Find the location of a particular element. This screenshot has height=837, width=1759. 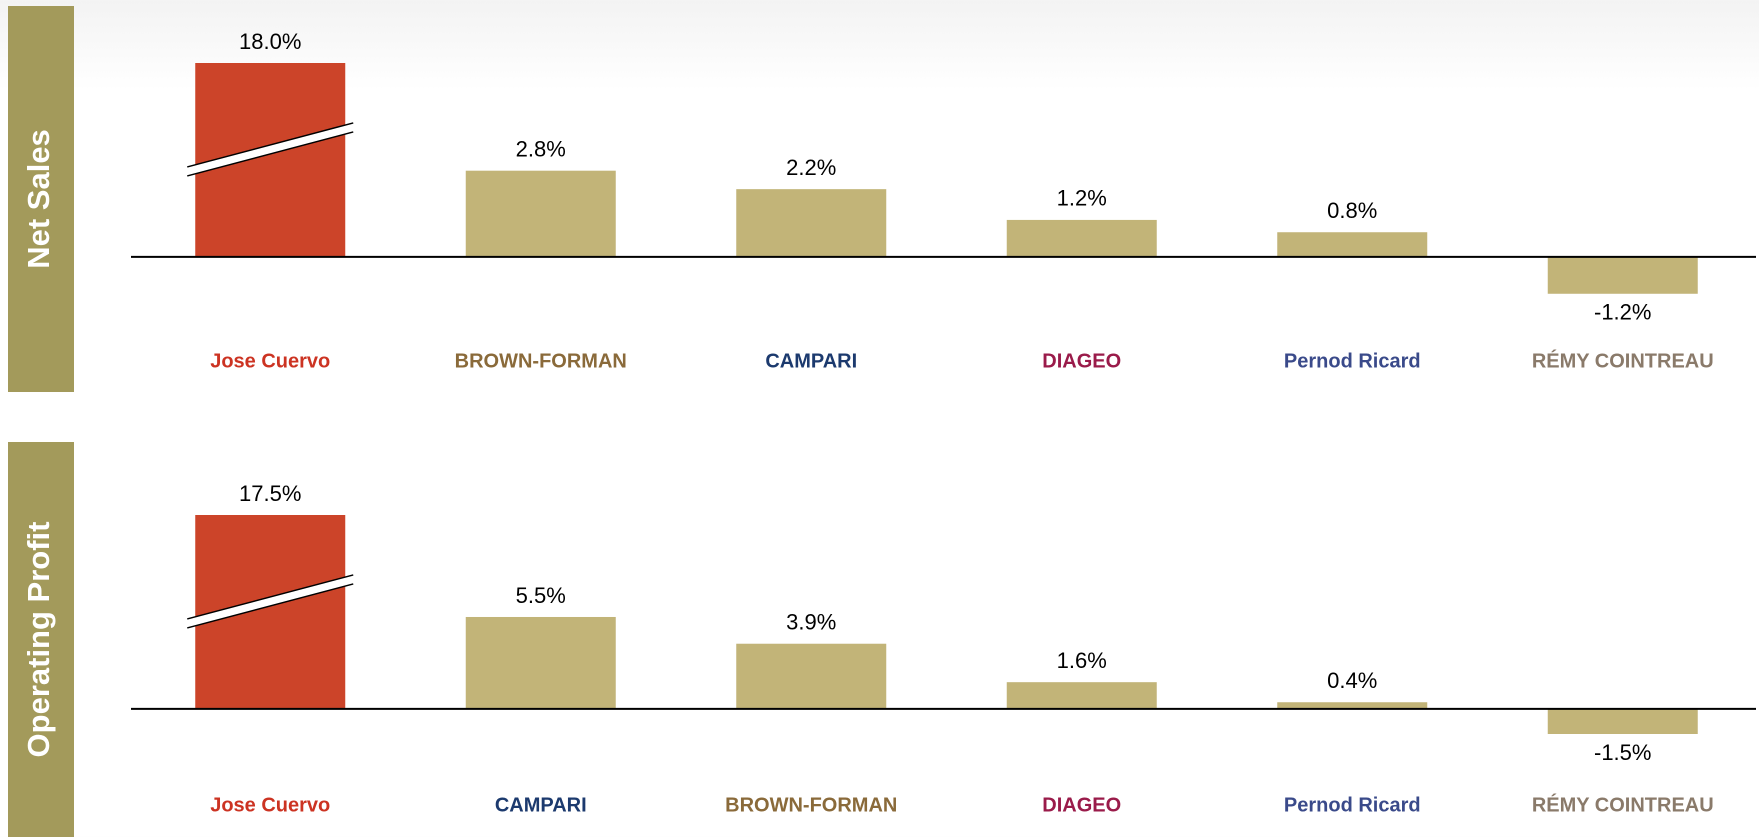

value-label: 17.5% is located at coordinates (270, 493).